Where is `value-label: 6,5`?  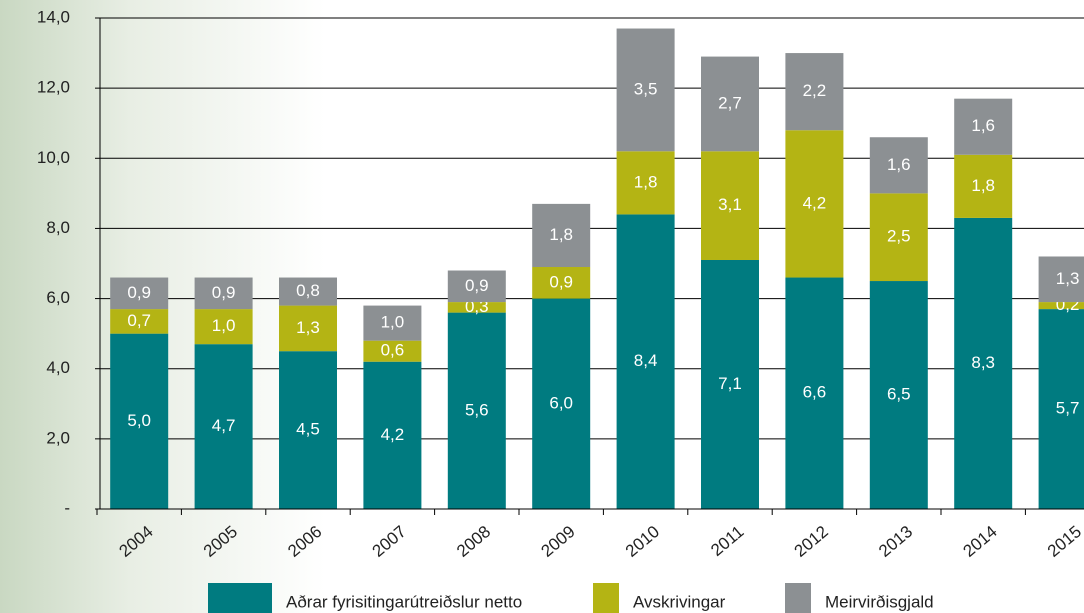
value-label: 6,5 is located at coordinates (899, 394).